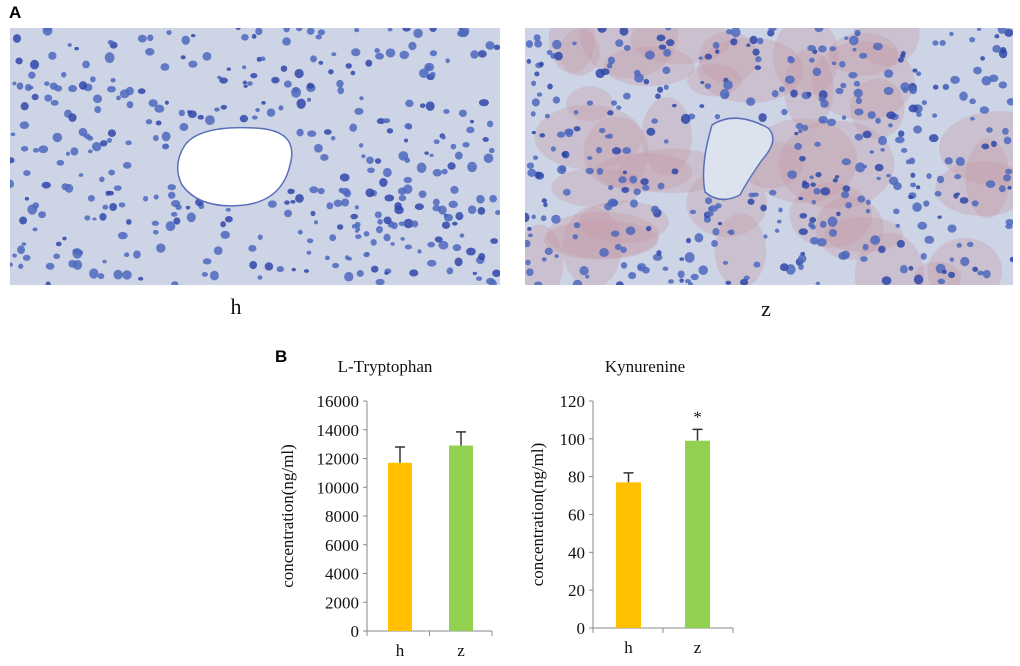  I want to click on y-tick-label: 2000, so click(342, 602).